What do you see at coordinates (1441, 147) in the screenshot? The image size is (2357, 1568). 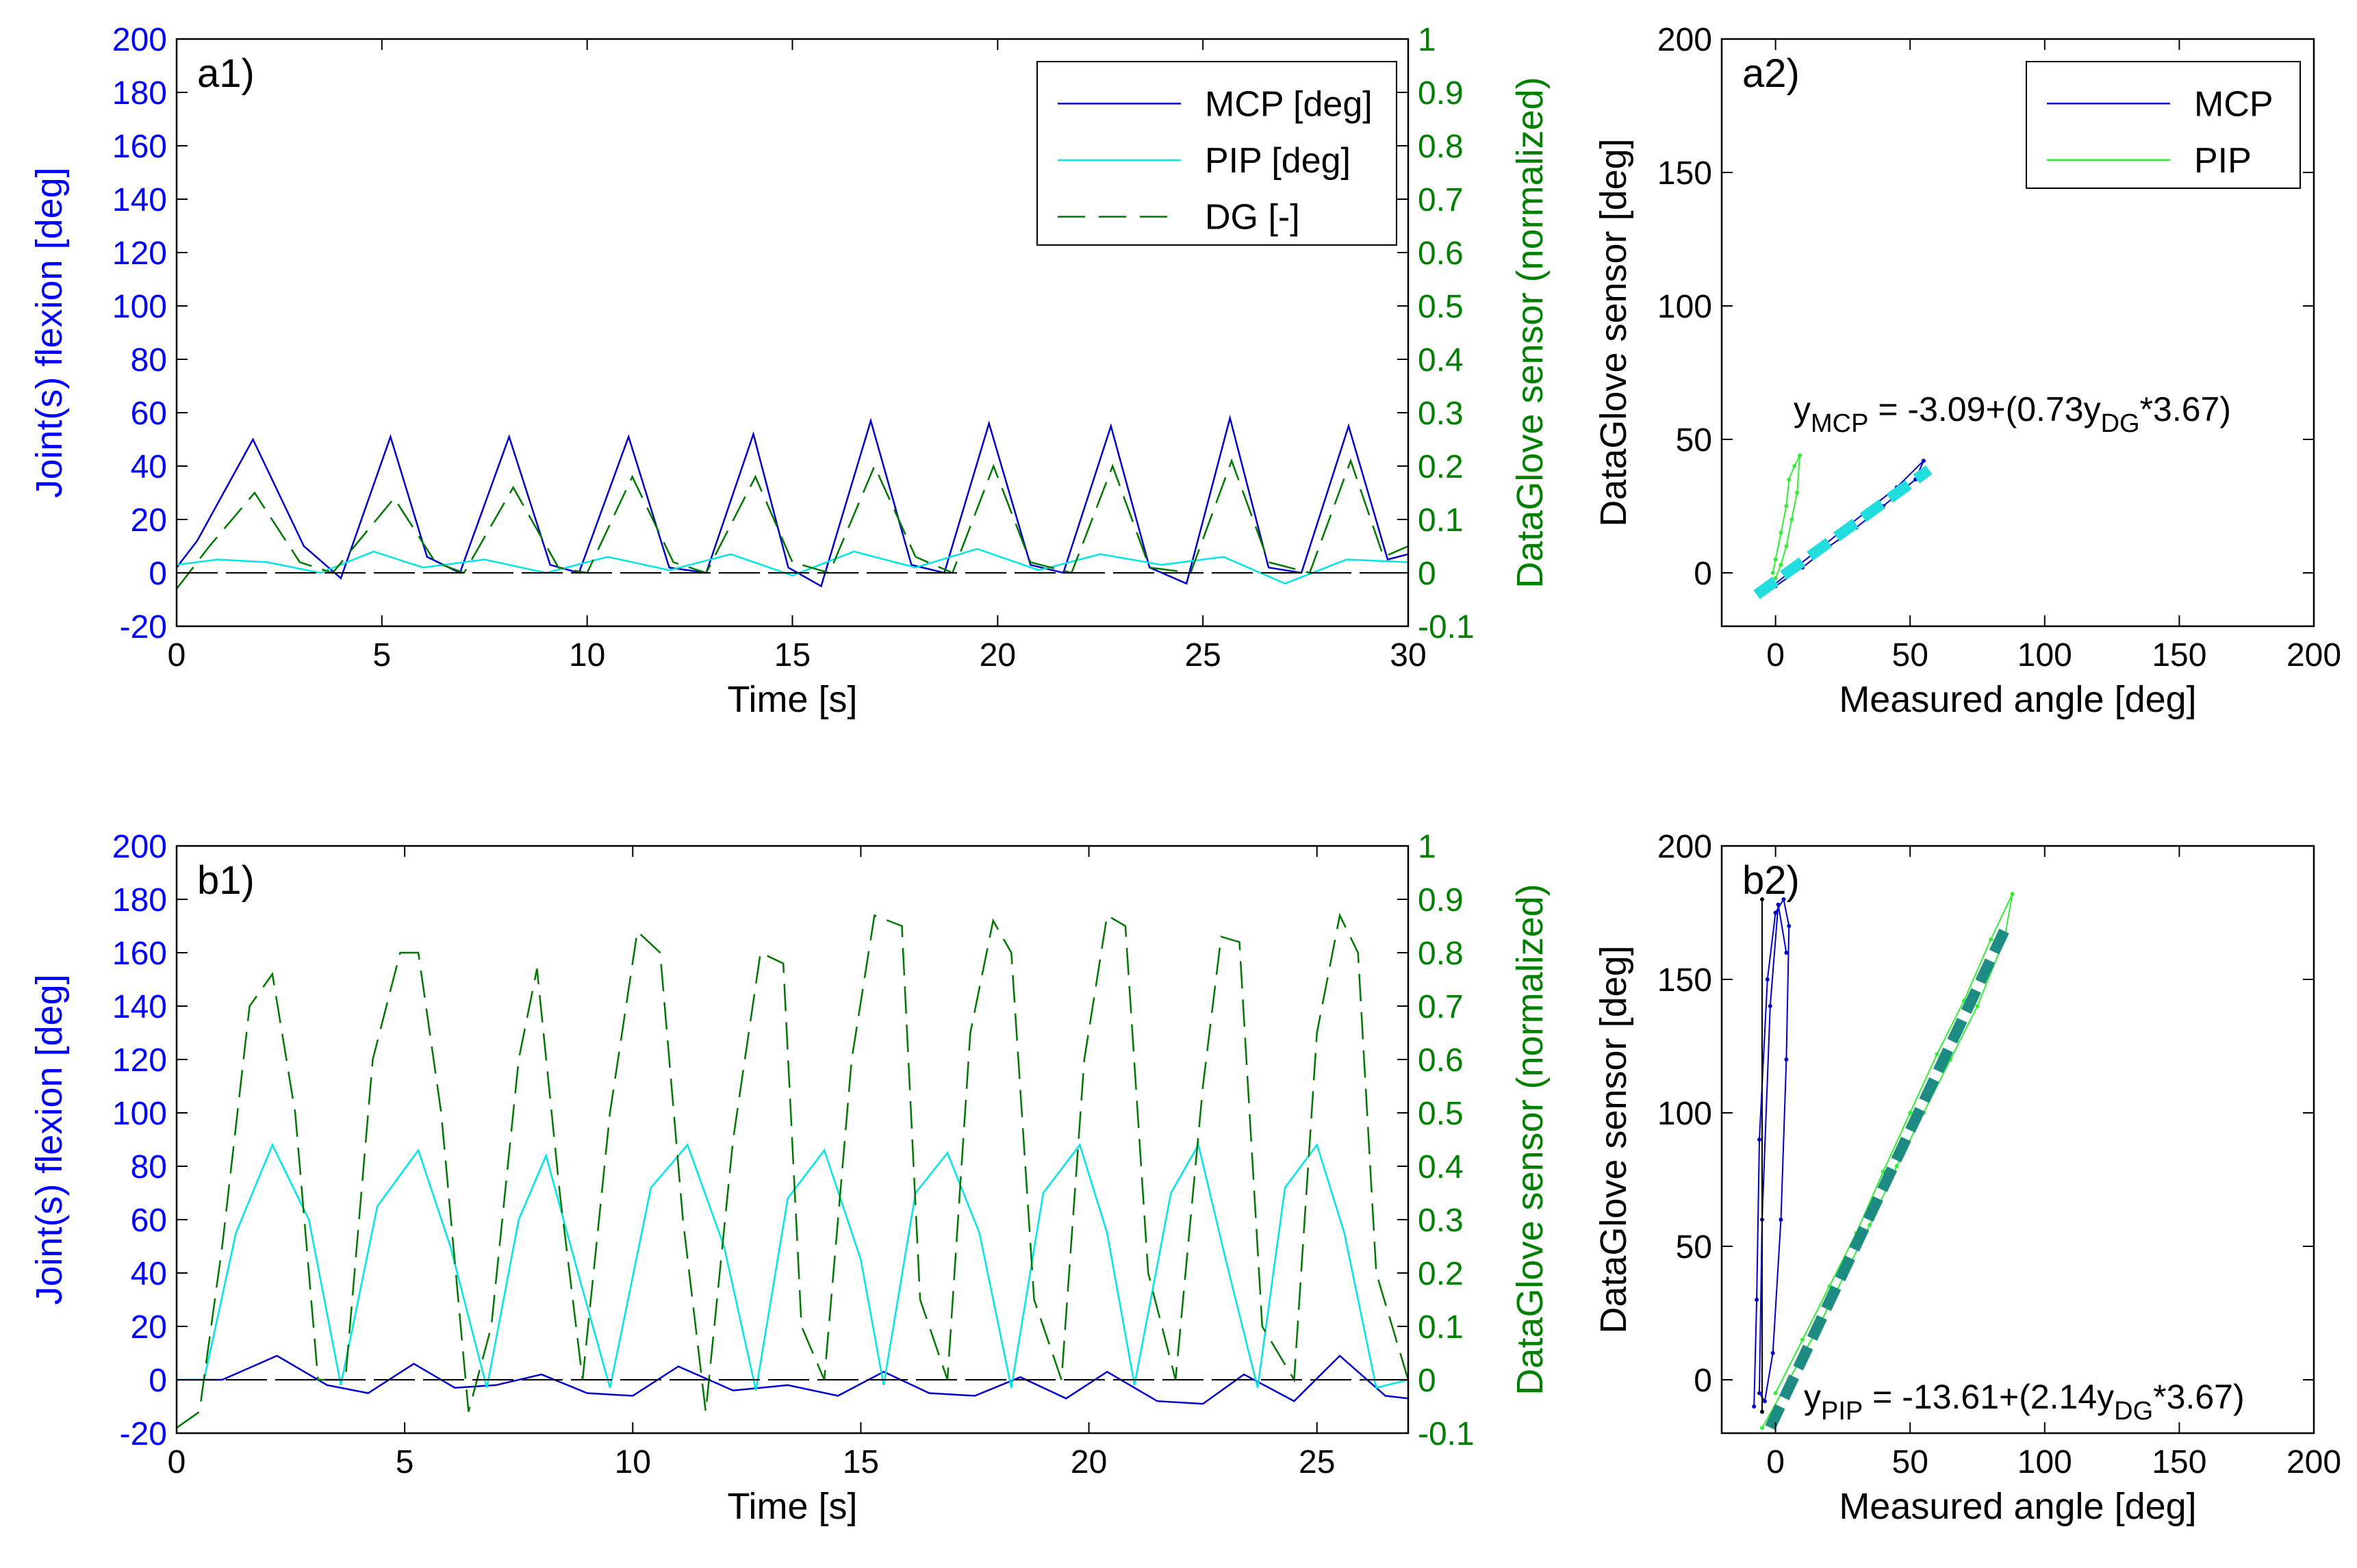 I see `y2-tick-label: 0.8` at bounding box center [1441, 147].